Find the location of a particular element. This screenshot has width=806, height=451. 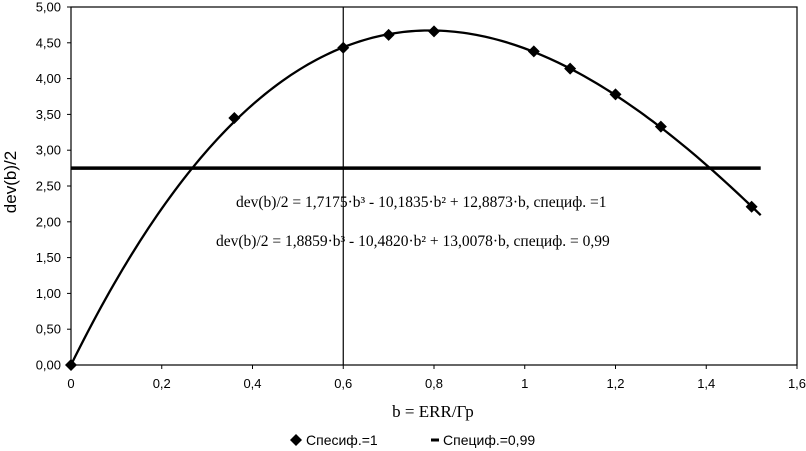

x-tick-label: 1,4 is located at coordinates (706, 383).